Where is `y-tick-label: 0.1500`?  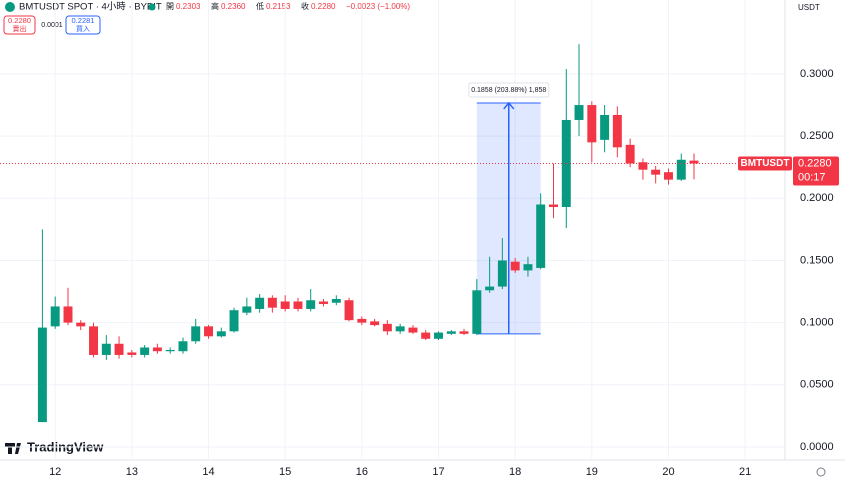
y-tick-label: 0.1500 is located at coordinates (817, 260).